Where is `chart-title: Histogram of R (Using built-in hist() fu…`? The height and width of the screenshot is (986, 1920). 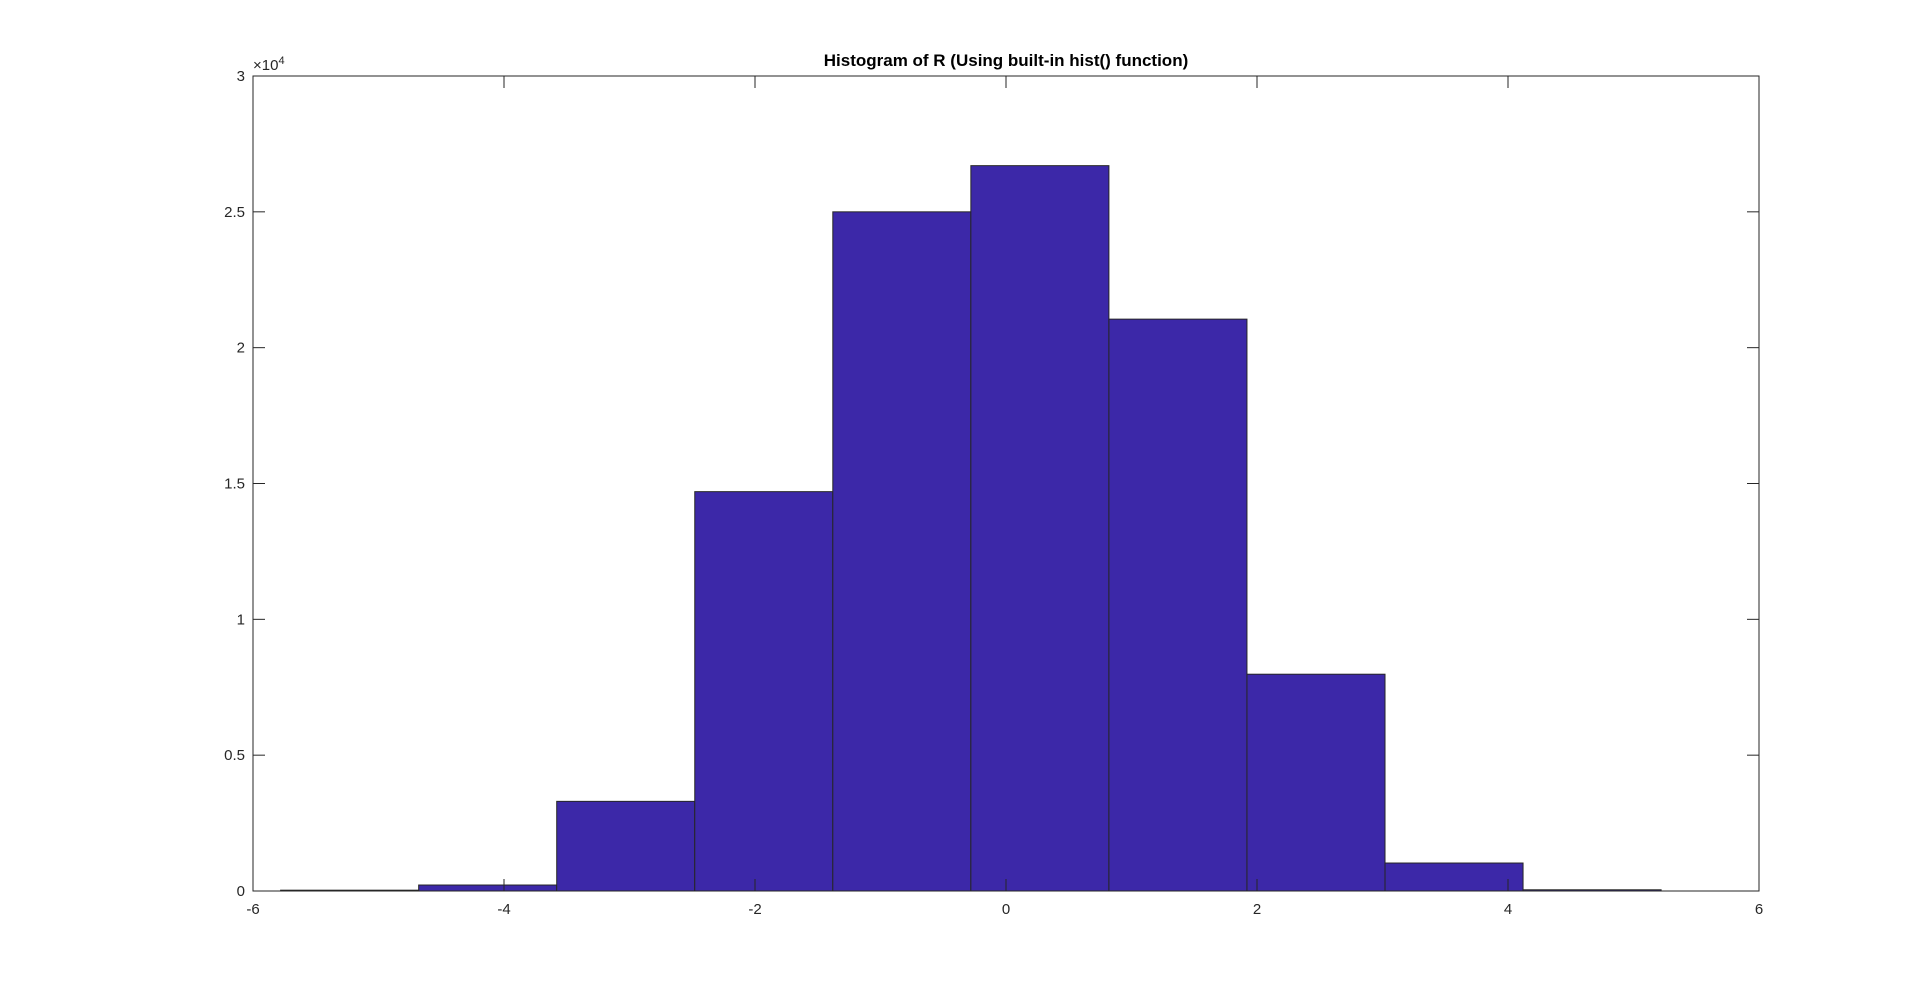
chart-title: Histogram of R (Using built-in hist() fu… is located at coordinates (1006, 60).